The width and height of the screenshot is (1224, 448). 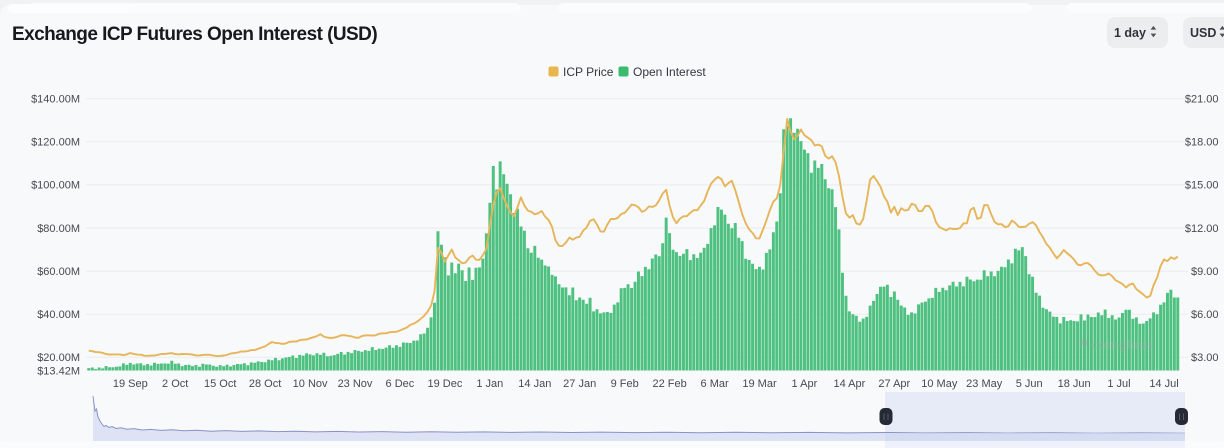 I want to click on svg-text: 15 Oct, so click(x=220, y=384).